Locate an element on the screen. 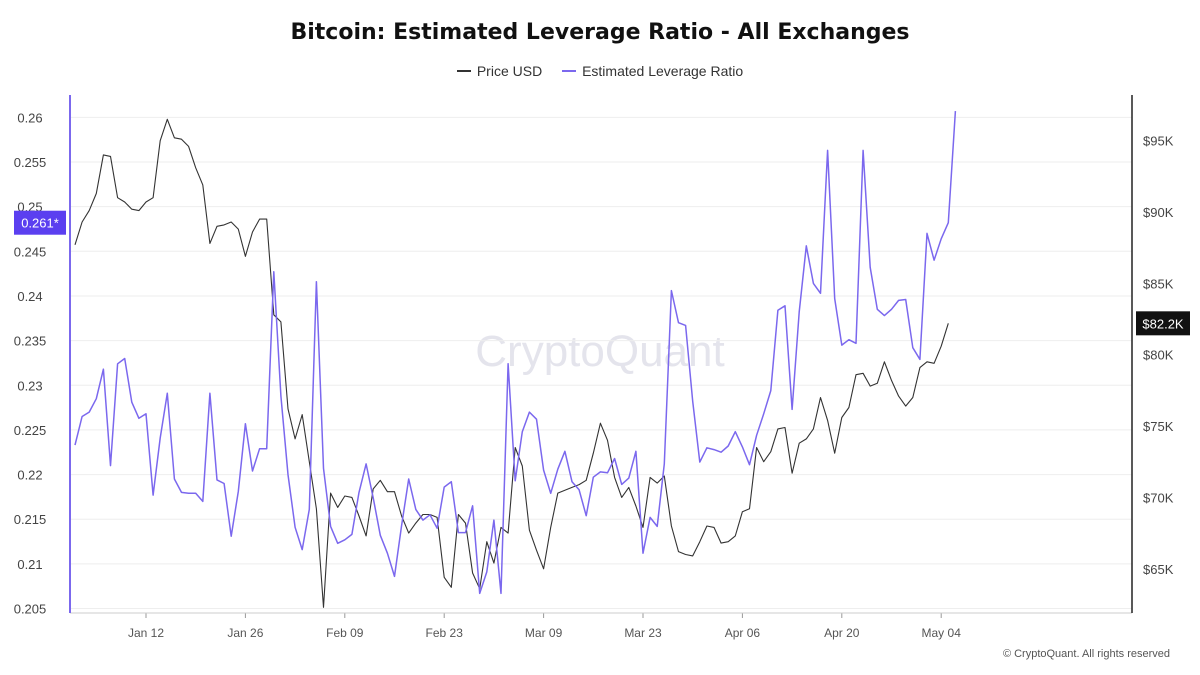 This screenshot has width=1200, height=675. x-tick-label: Apr 06 is located at coordinates (743, 633).